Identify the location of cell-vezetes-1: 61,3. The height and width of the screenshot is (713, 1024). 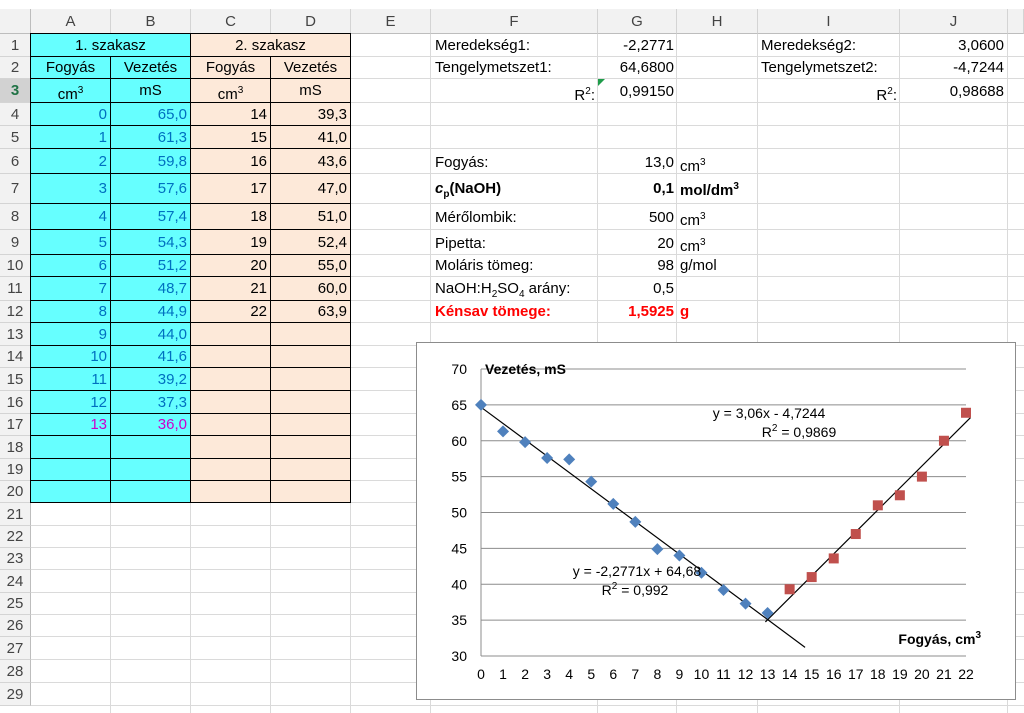
(150, 137).